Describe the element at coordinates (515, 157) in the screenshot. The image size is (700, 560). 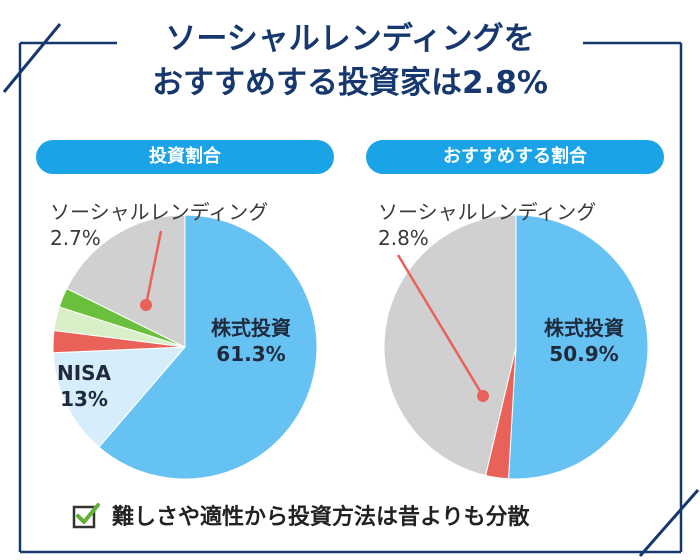
I see `chart-2-title: おすすめする割合` at that location.